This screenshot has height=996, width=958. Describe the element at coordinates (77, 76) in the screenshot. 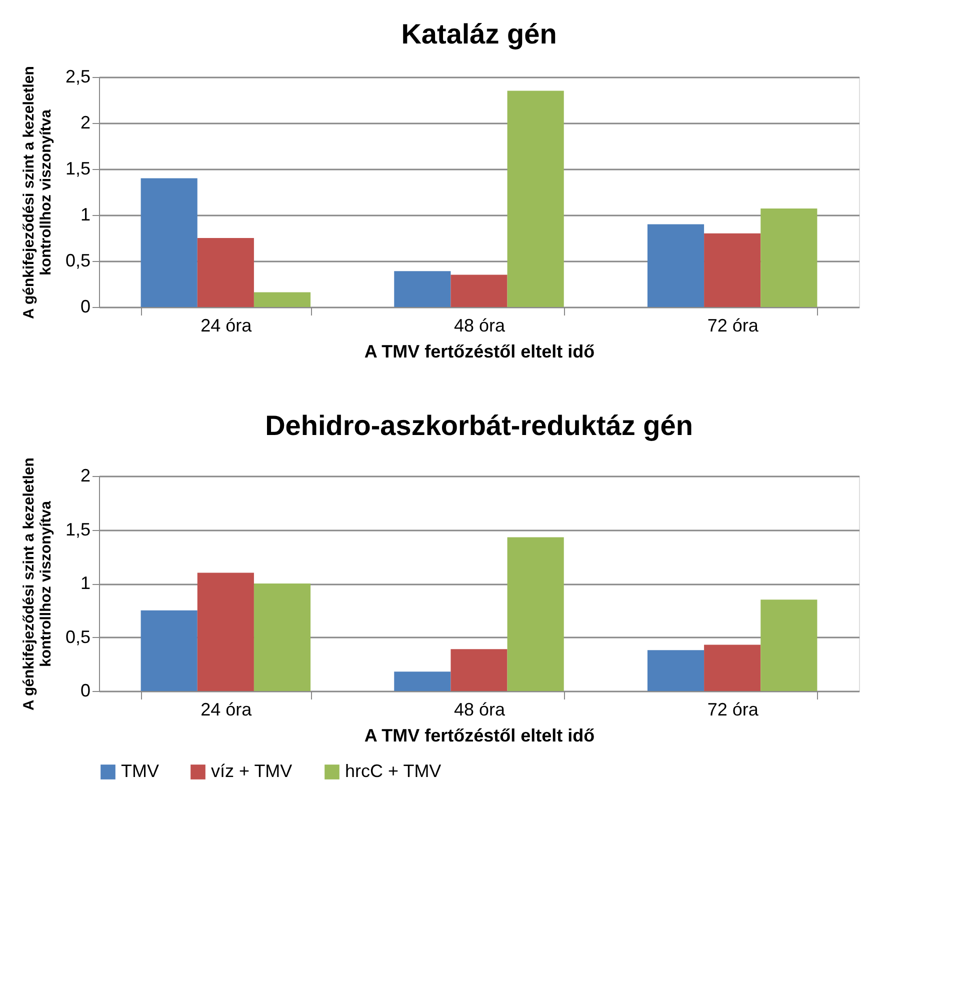

I see `y-tick-label: 2,5` at that location.